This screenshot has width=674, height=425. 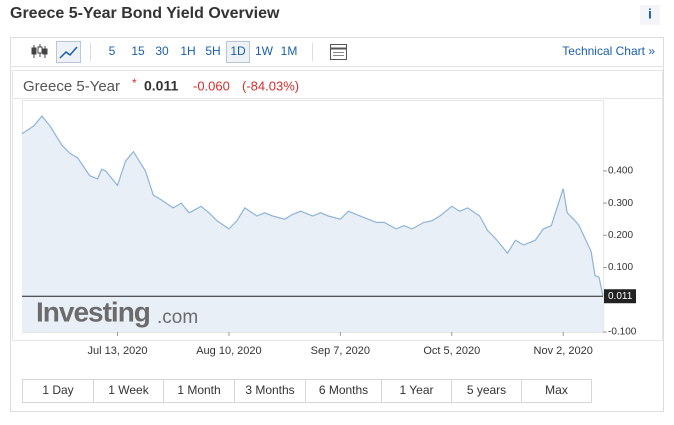 What do you see at coordinates (187, 51) in the screenshot?
I see `interval-button: 1H` at bounding box center [187, 51].